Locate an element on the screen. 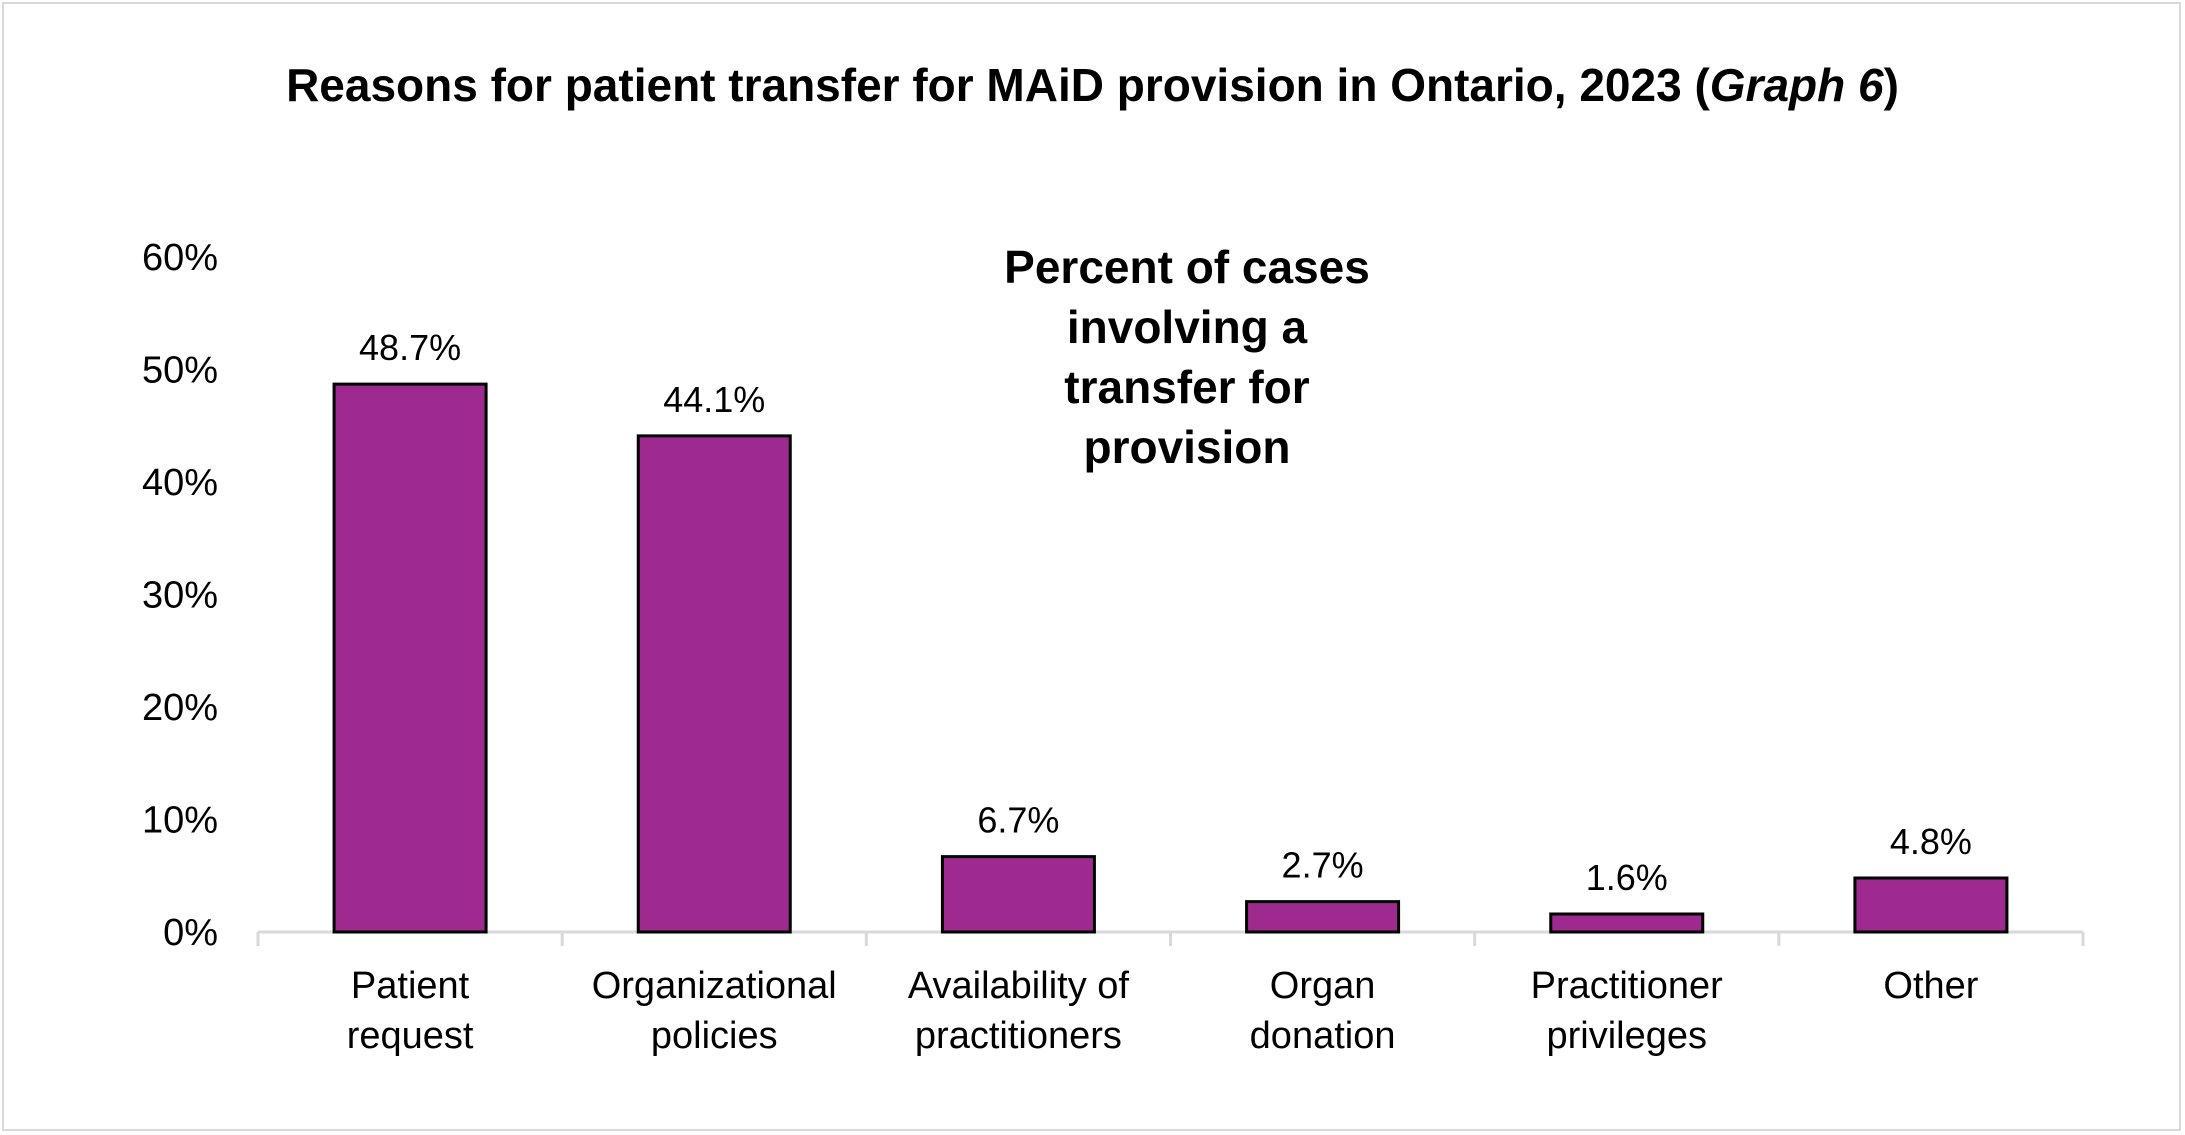 The width and height of the screenshot is (2185, 1135). x-tick-label: Patient is located at coordinates (410, 986).